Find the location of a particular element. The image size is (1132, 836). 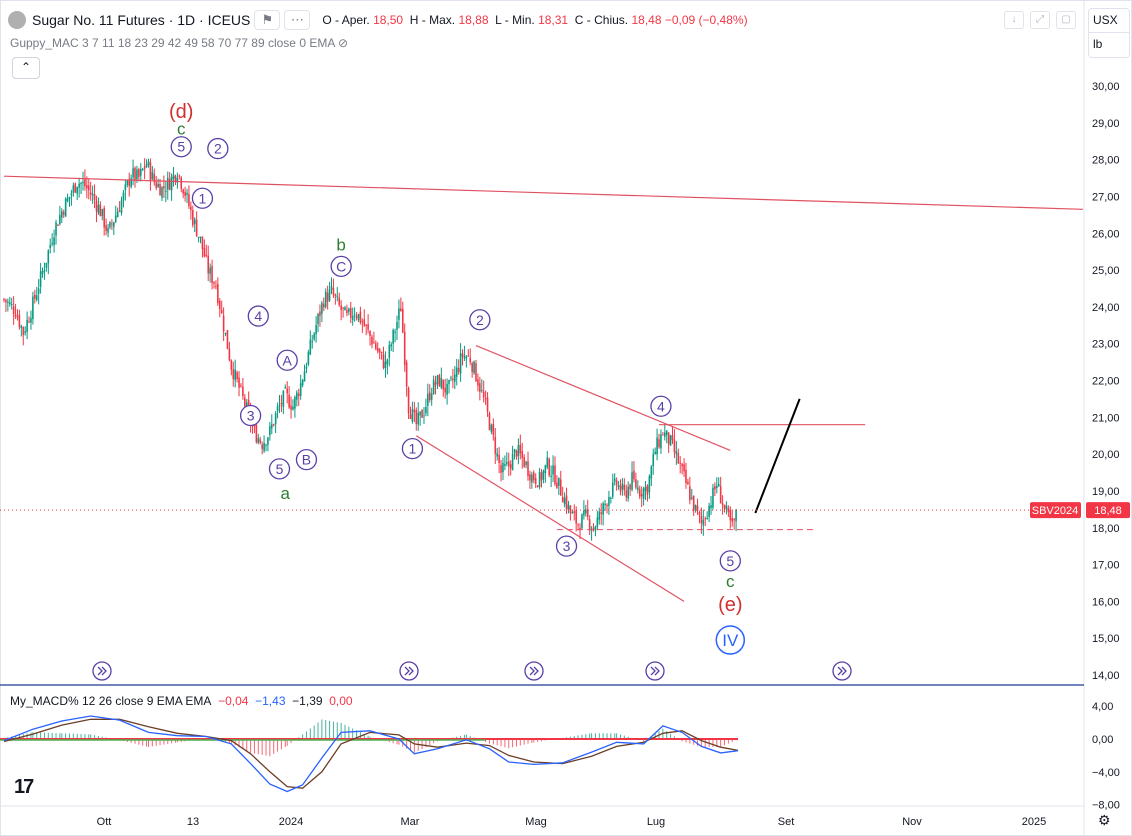

price-tag-value-box is located at coordinates (1108, 510).